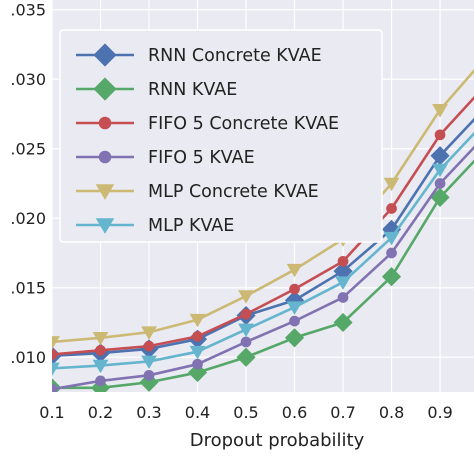 This screenshot has height=474, width=474. What do you see at coordinates (28, 218) in the screenshot?
I see `y-tick-label: .020` at bounding box center [28, 218].